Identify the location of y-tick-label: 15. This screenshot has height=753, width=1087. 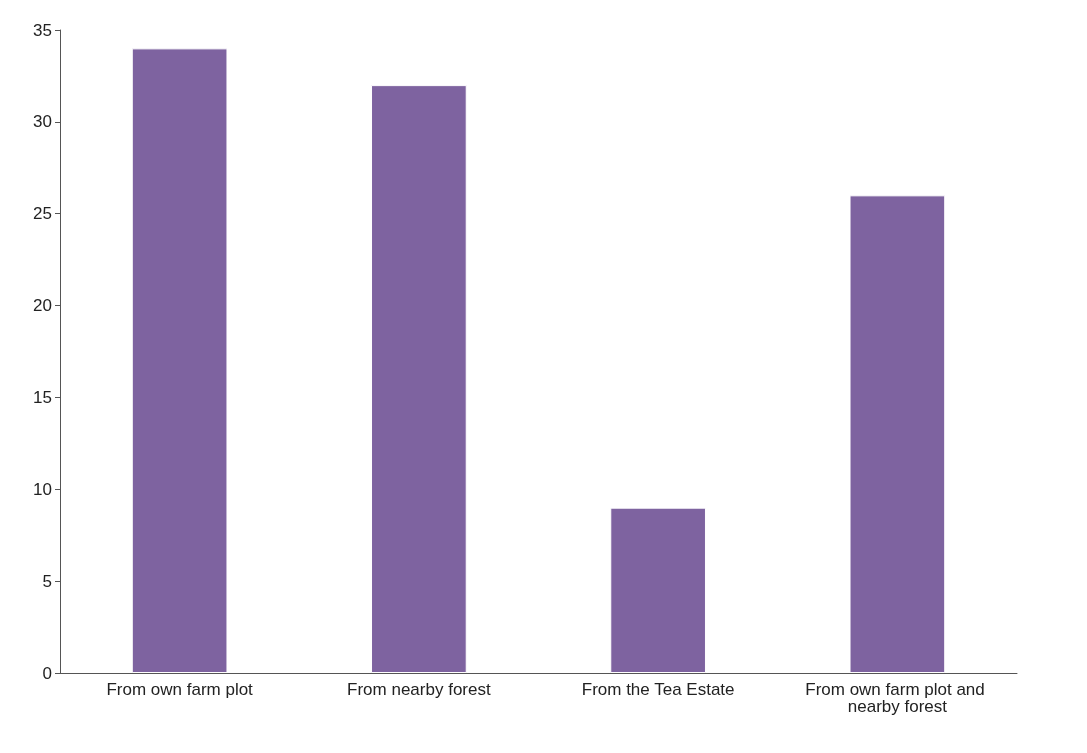
(42, 397).